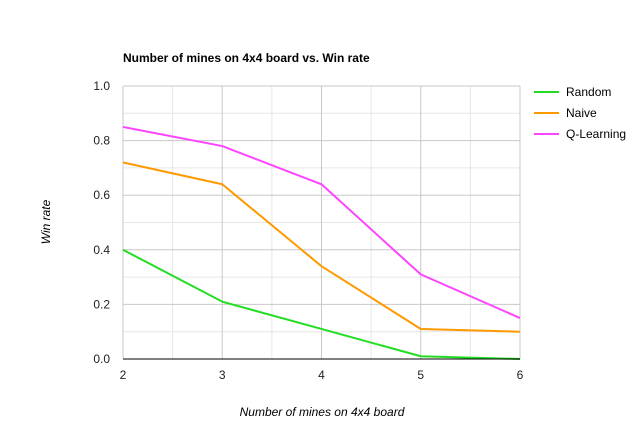 The image size is (644, 444). Describe the element at coordinates (588, 92) in the screenshot. I see `legend-label-random: Random` at that location.